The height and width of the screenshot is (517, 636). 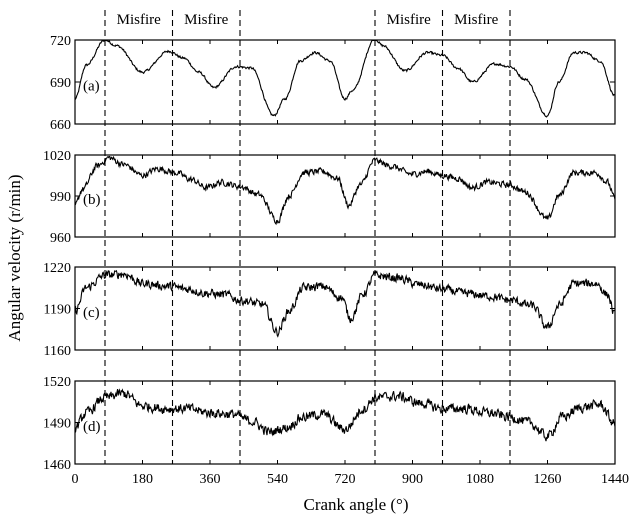 What do you see at coordinates (91, 86) in the screenshot?
I see `panel-label: (a)` at bounding box center [91, 86].